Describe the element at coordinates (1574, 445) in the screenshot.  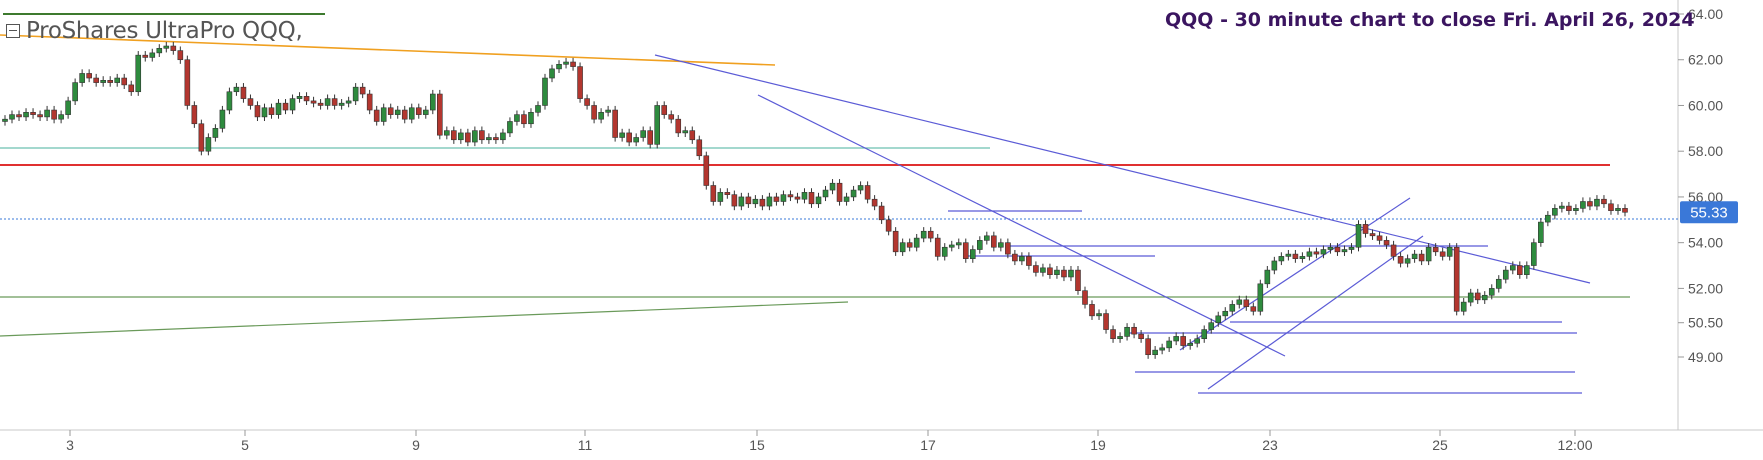
I see `x-tick-label: 12:00` at that location.